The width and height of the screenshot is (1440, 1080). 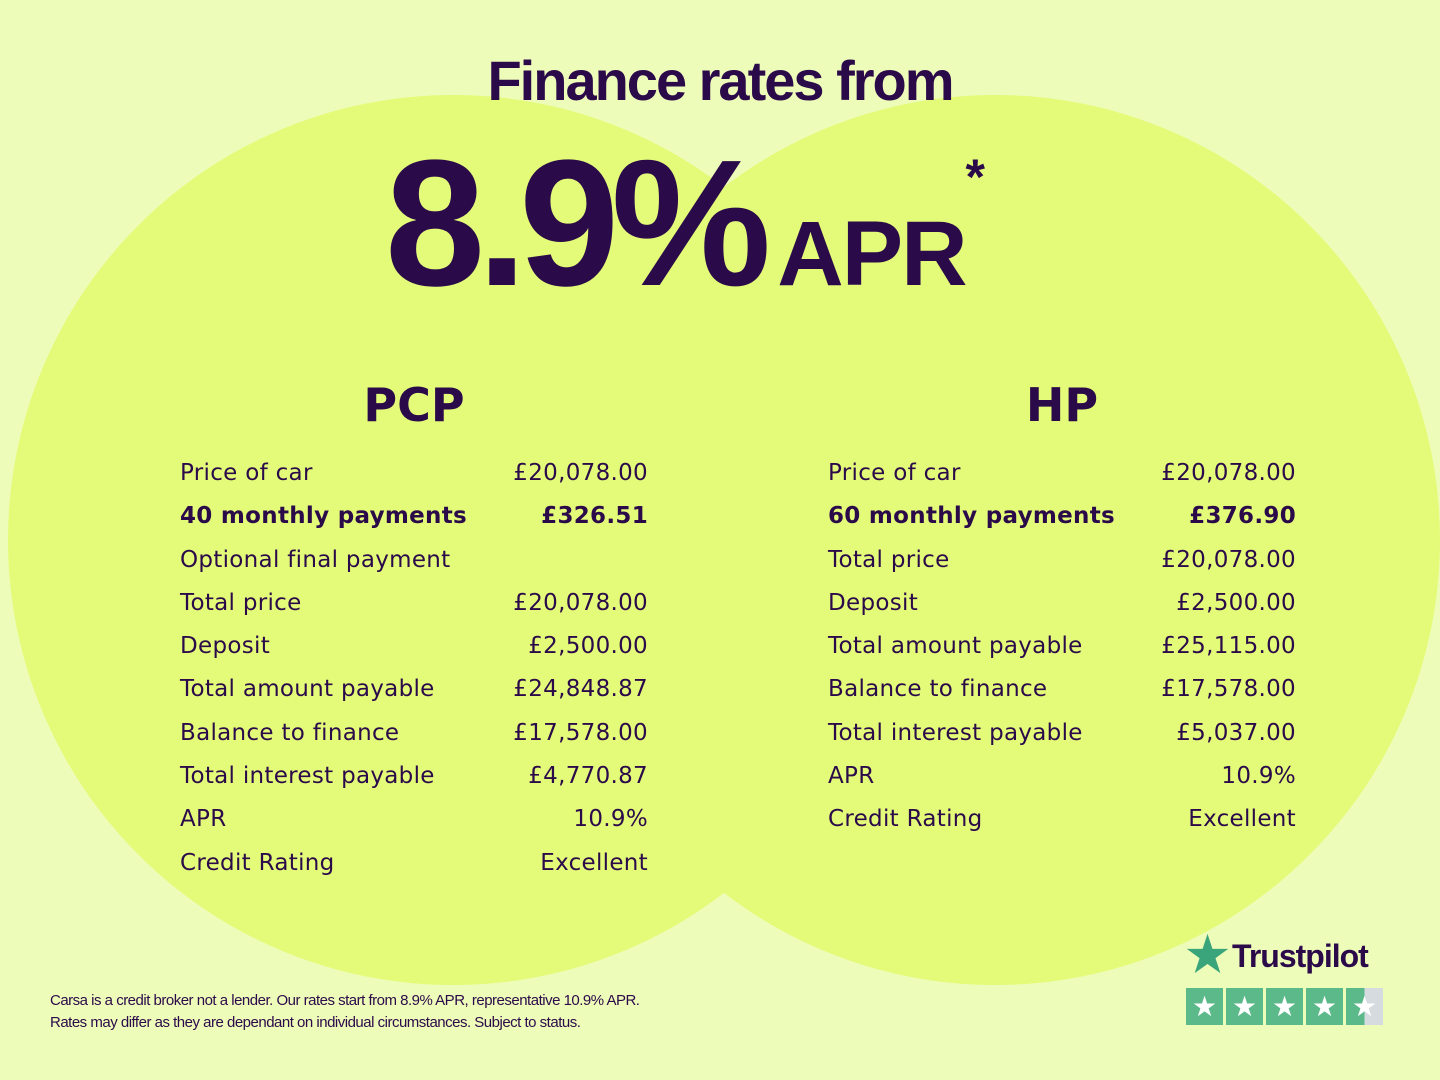 I want to click on table-row: Optional final payment, so click(x=414, y=568).